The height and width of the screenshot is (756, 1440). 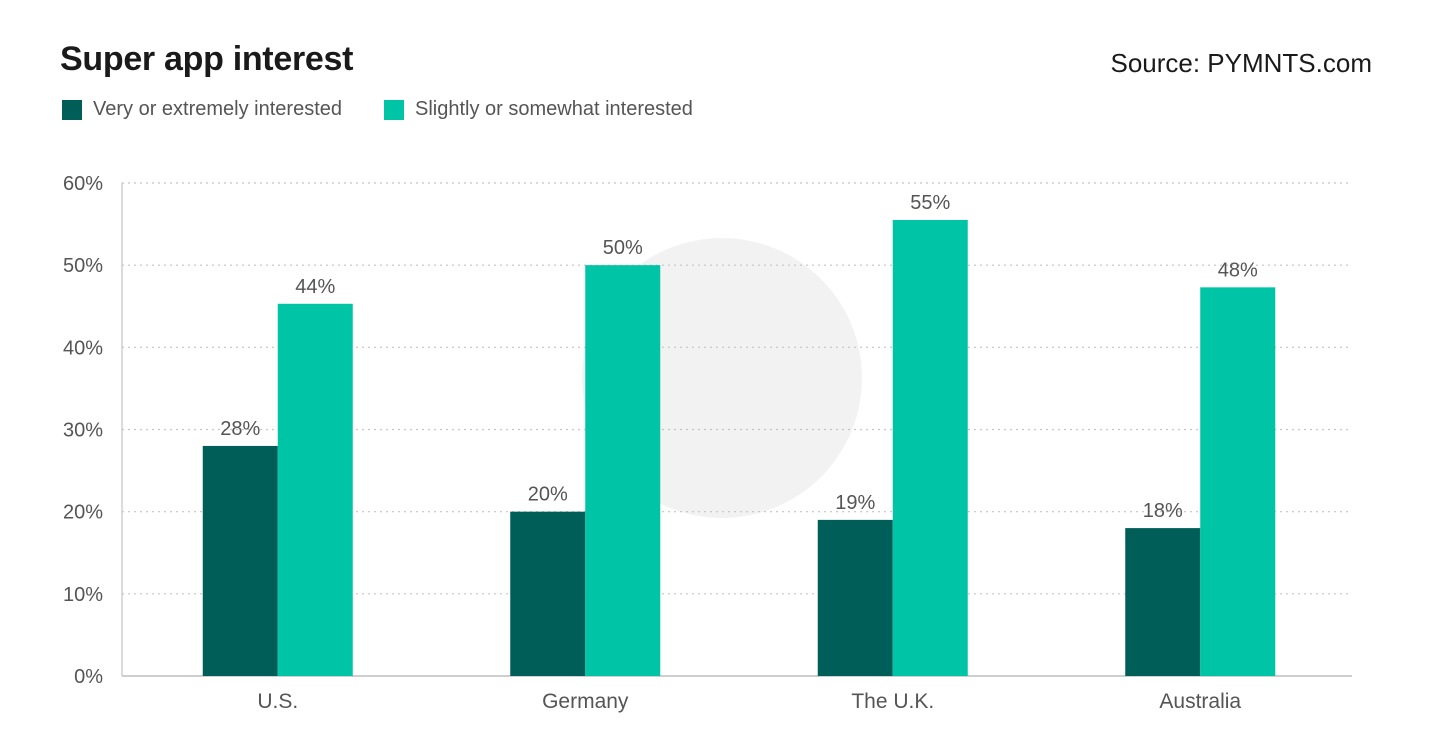 What do you see at coordinates (72, 109) in the screenshot?
I see `legend-swatch-very-interested` at bounding box center [72, 109].